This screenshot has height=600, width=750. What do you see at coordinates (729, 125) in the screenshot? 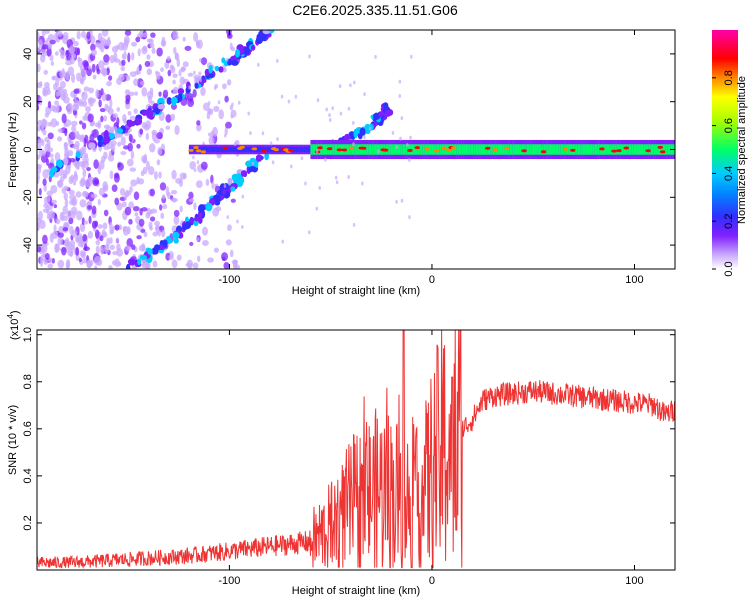
I see `colorbar-tick-label: 0.6` at bounding box center [729, 125].